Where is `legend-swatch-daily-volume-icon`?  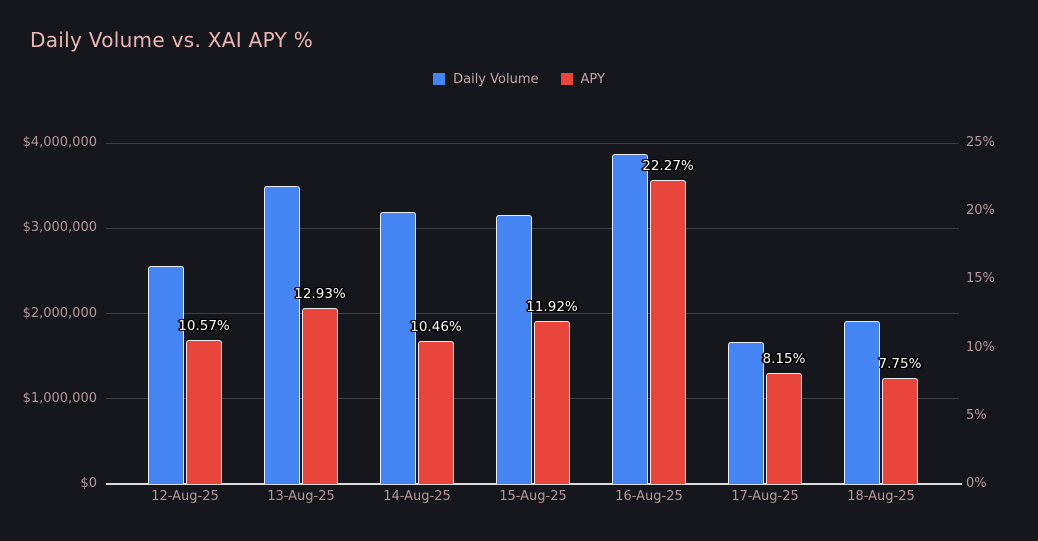 legend-swatch-daily-volume-icon is located at coordinates (439, 79).